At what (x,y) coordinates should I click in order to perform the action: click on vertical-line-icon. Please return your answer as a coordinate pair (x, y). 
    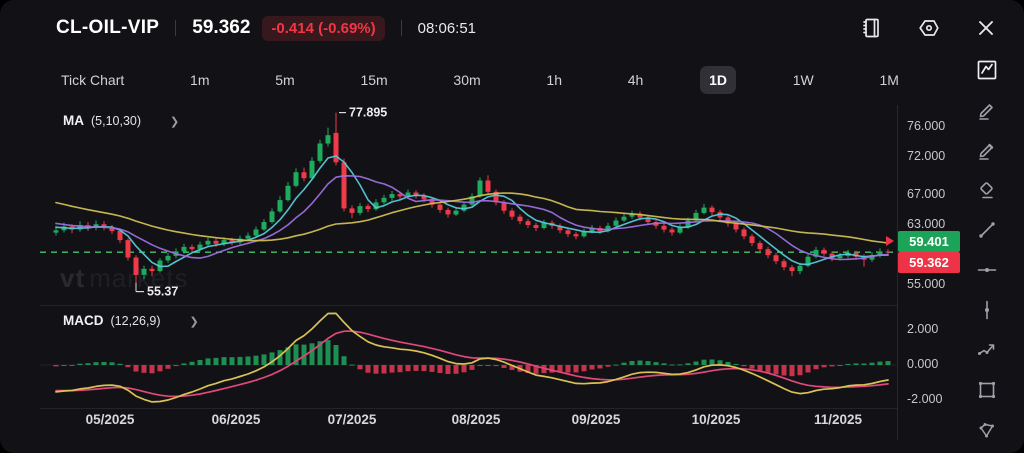
    Looking at the image, I should click on (987, 310).